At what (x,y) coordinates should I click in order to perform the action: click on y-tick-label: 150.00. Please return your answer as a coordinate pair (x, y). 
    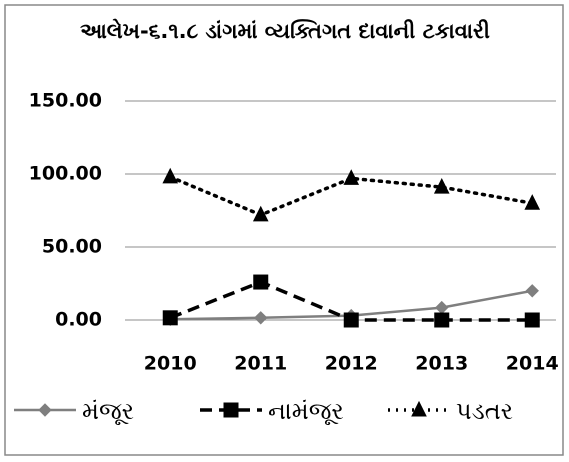
    Looking at the image, I should click on (65, 101).